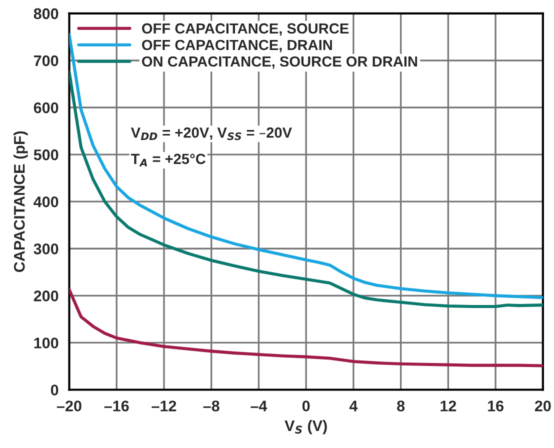  Describe the element at coordinates (46, 202) in the screenshot. I see `y-tick-label: 400` at that location.